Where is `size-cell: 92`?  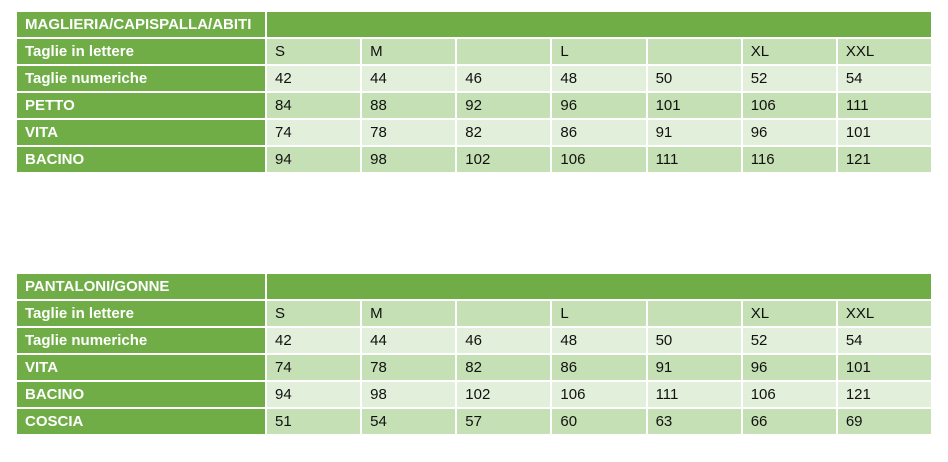 size-cell: 92 is located at coordinates (504, 105).